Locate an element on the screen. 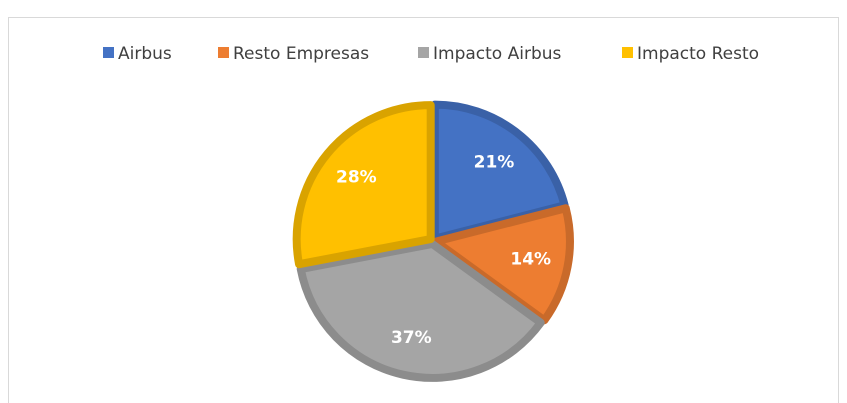  data-label: 14% is located at coordinates (530, 260).